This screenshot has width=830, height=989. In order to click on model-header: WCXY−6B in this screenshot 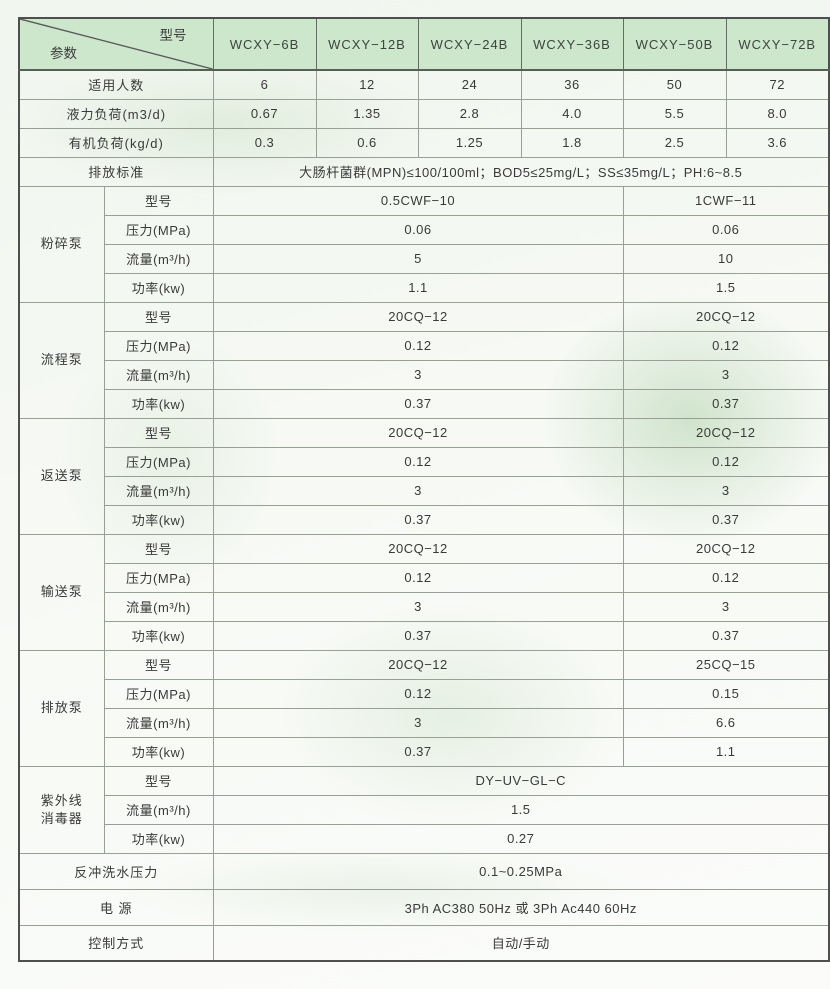, I will do `click(264, 44)`.